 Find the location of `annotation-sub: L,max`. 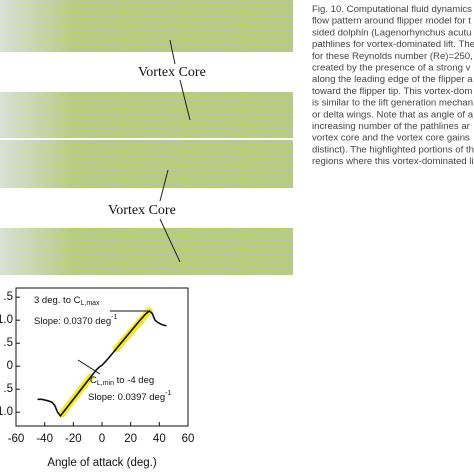

annotation-sub: L,max is located at coordinates (90, 303).